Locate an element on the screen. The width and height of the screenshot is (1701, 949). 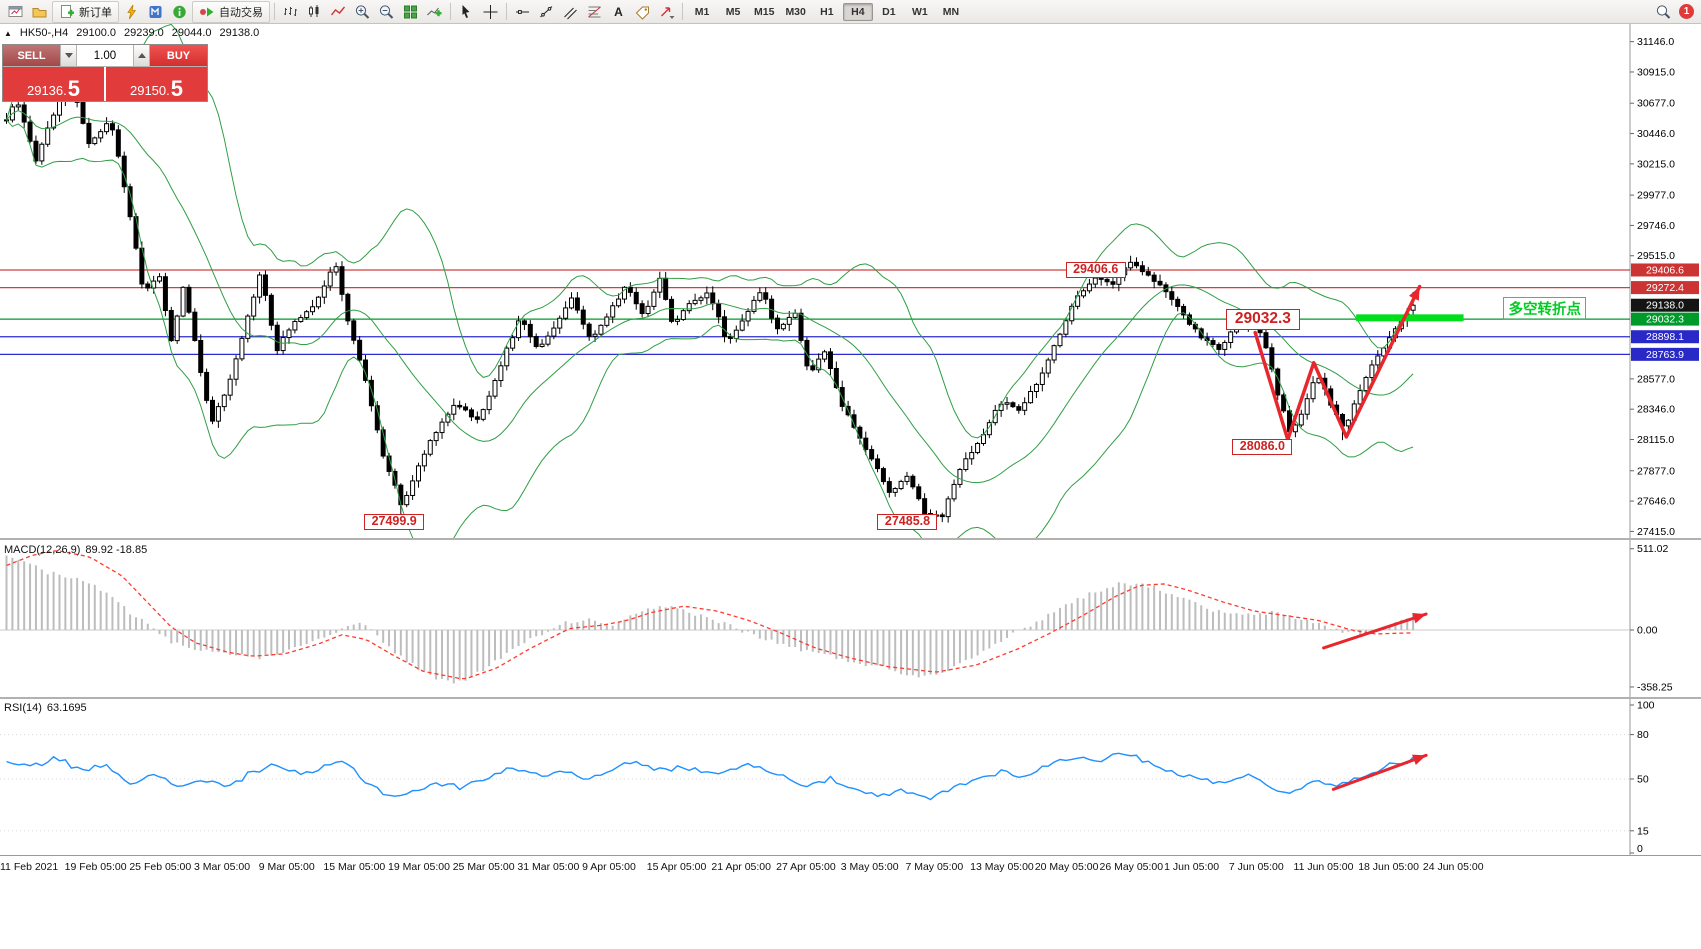
macd-axis-tick: 511.02 is located at coordinates (1652, 549).